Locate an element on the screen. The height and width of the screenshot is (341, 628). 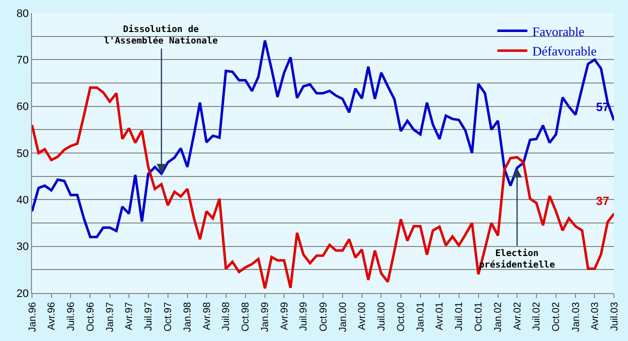
y-tick-label: 20 is located at coordinates (22, 294).